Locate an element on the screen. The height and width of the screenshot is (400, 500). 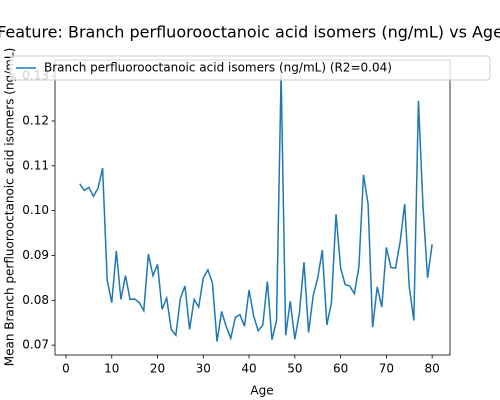
x-tick-label: 80 is located at coordinates (432, 369).